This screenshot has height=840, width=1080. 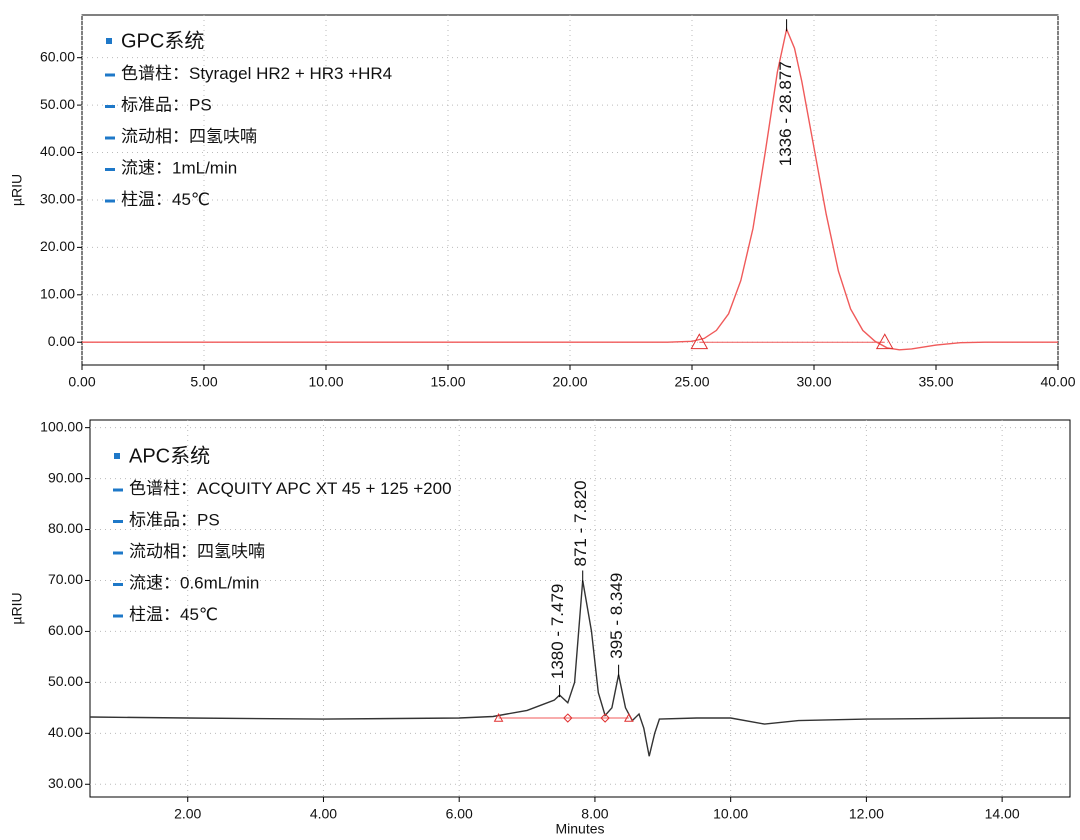 What do you see at coordinates (1057, 382) in the screenshot?
I see `x-tick-label: 40.00` at bounding box center [1057, 382].